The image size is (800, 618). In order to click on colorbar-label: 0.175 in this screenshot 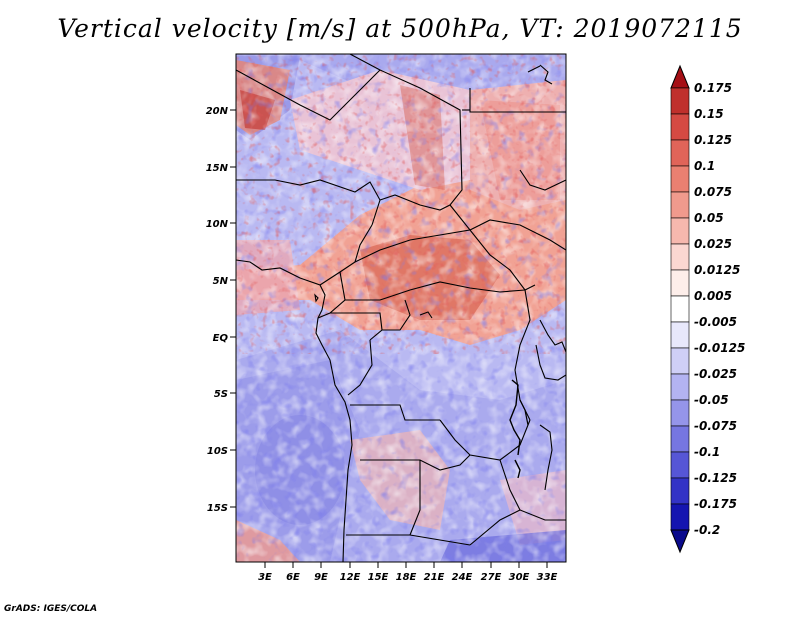, I will do `click(713, 88)`.